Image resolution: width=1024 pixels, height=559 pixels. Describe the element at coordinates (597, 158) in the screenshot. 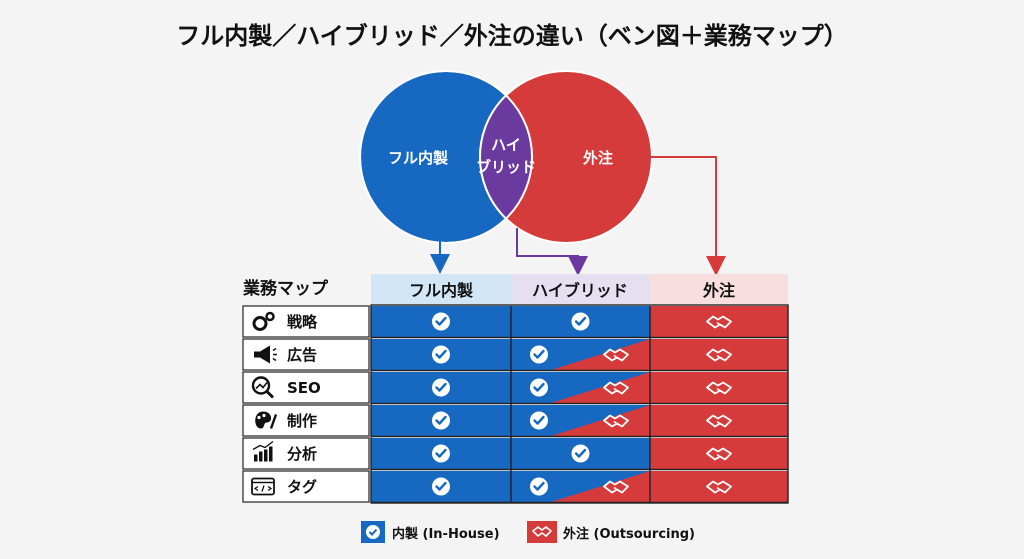

I see `venn-outsource-label: 外注` at that location.